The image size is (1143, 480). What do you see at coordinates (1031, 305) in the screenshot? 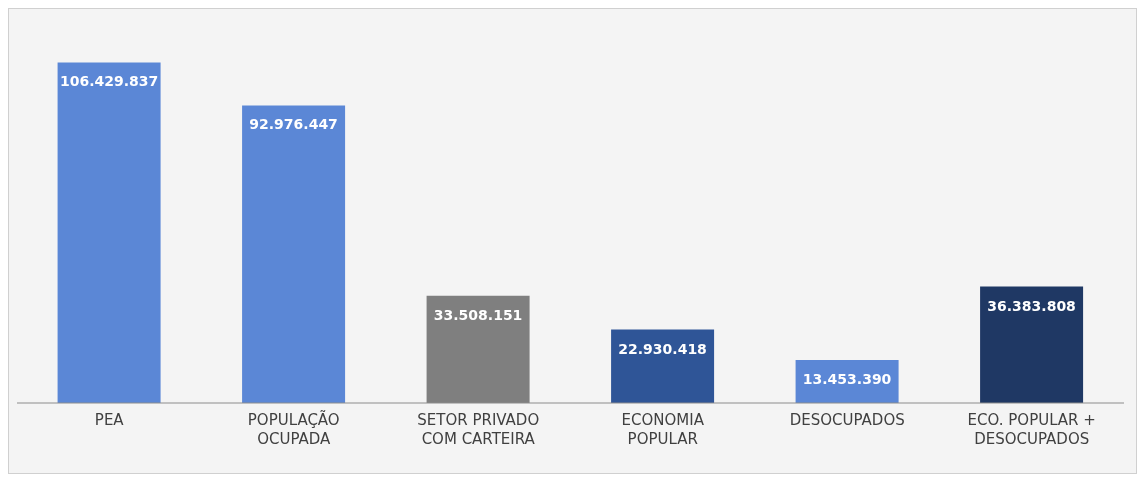
I see `data-label: 36.383.808` at bounding box center [1031, 305].